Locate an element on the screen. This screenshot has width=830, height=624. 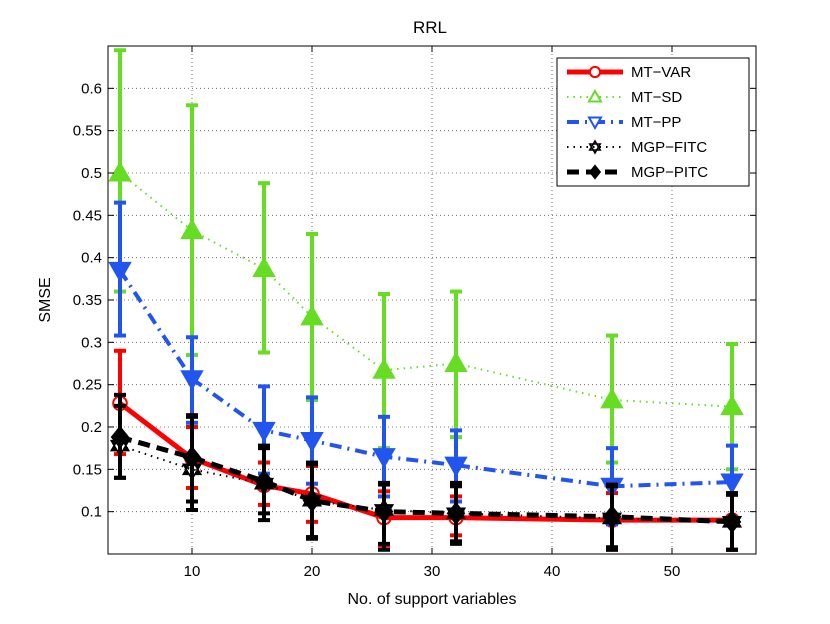
x-tick-label-1: 20 is located at coordinates (312, 571).